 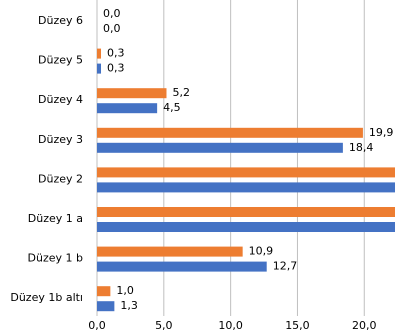 I want to click on category-label: Düzey 1b altı, so click(x=46, y=297).